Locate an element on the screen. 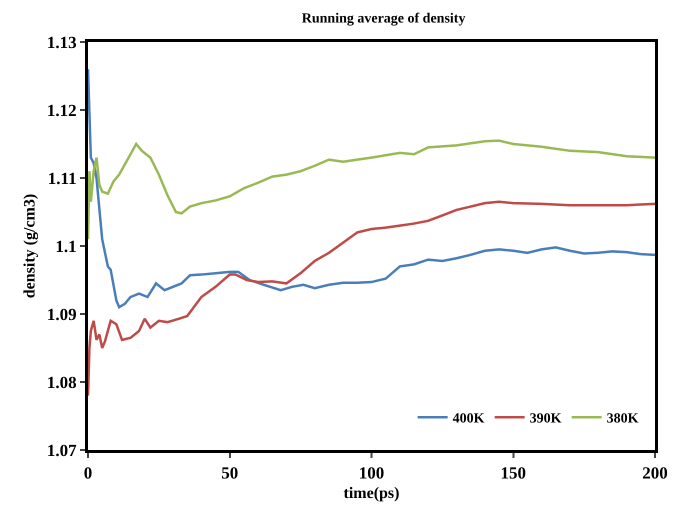 The height and width of the screenshot is (508, 673). legend-label: 390K is located at coordinates (546, 419).